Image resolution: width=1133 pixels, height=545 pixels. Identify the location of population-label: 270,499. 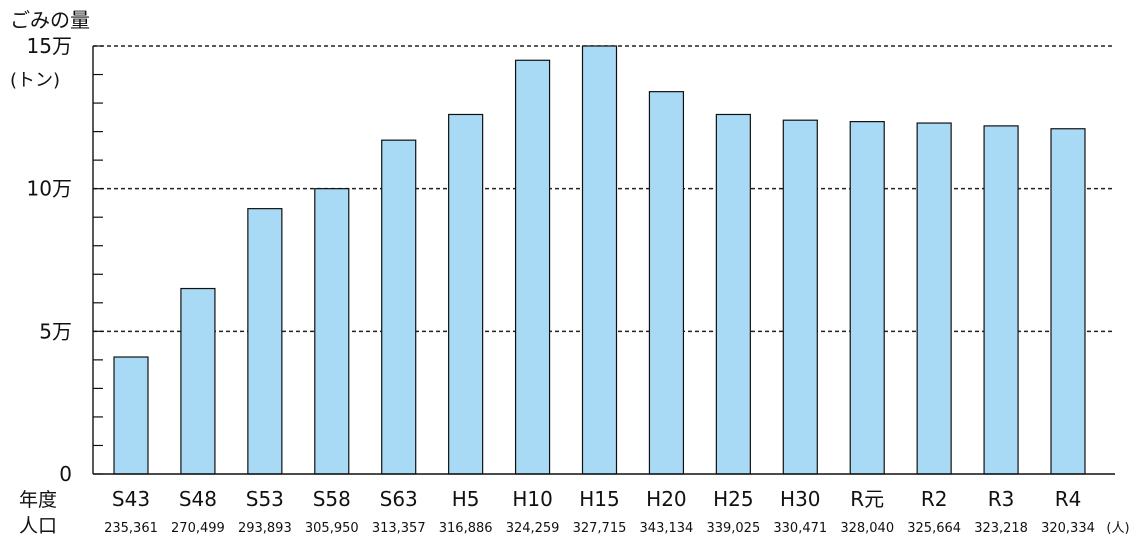
(198, 528).